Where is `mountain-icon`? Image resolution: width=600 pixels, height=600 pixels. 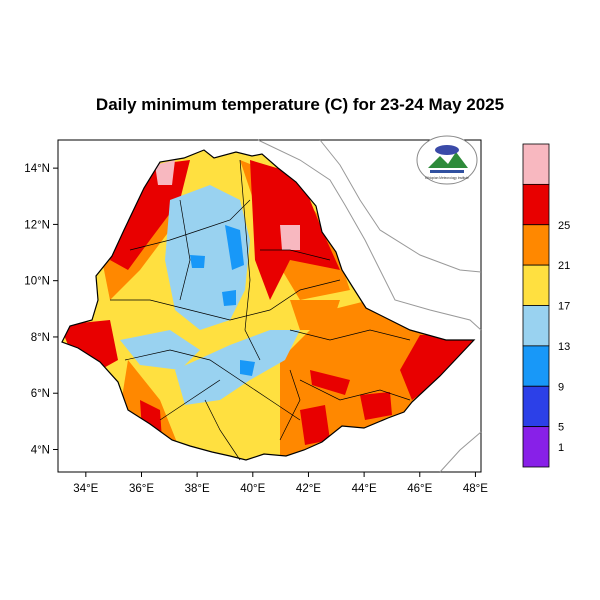
mountain-icon is located at coordinates (448, 160).